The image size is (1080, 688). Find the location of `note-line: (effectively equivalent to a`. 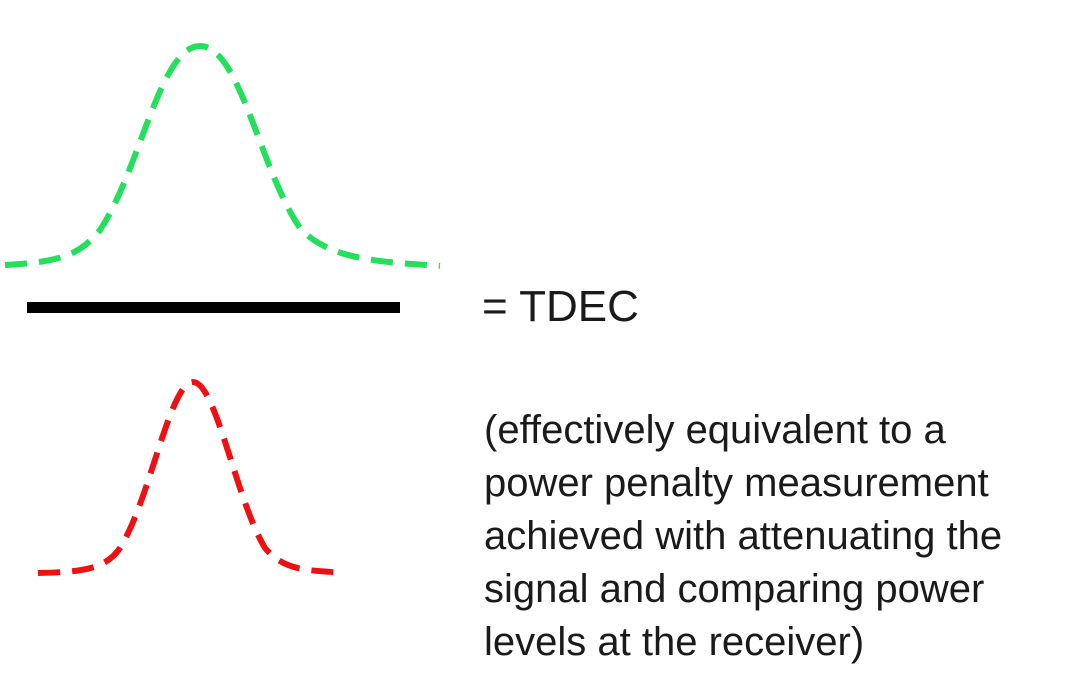

note-line: (effectively equivalent to a is located at coordinates (715, 430).